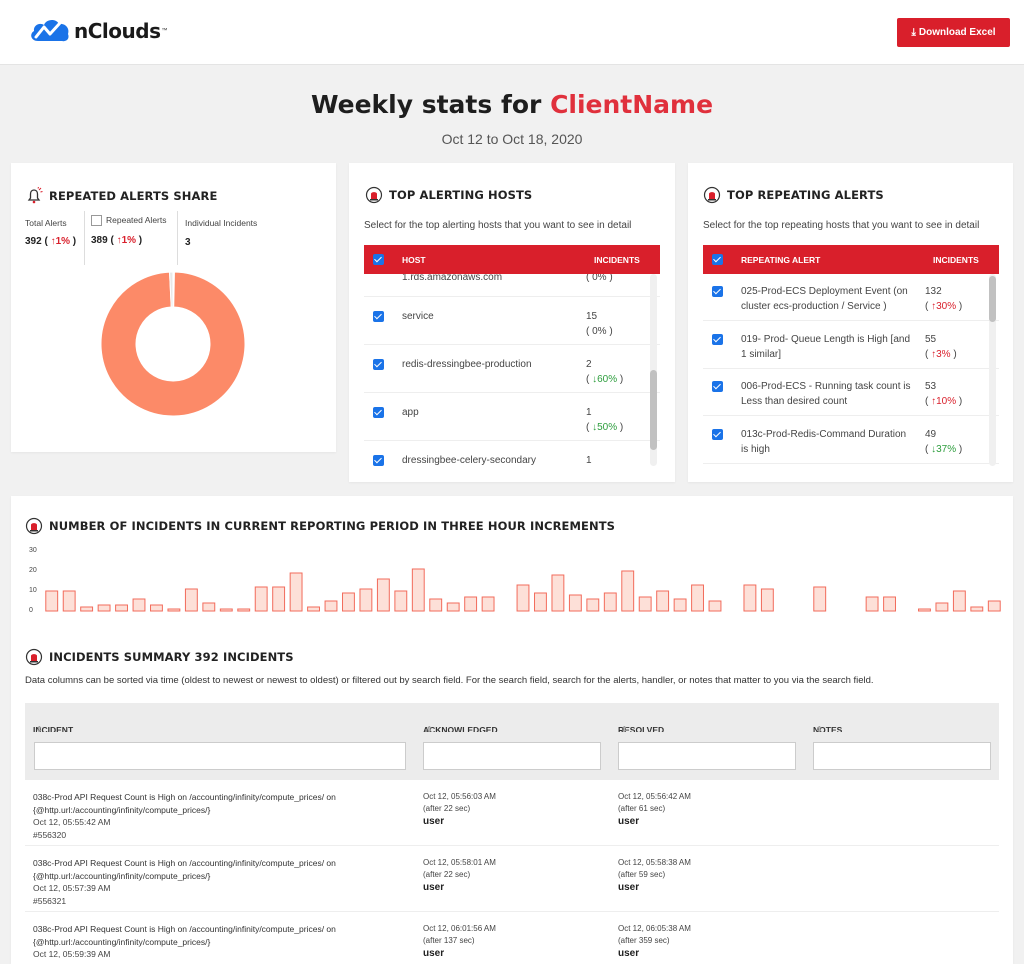 Image resolution: width=1024 pixels, height=964 pixels. What do you see at coordinates (128, 221) in the screenshot?
I see `repeated-alerts-legend: Repeated Alerts` at bounding box center [128, 221].